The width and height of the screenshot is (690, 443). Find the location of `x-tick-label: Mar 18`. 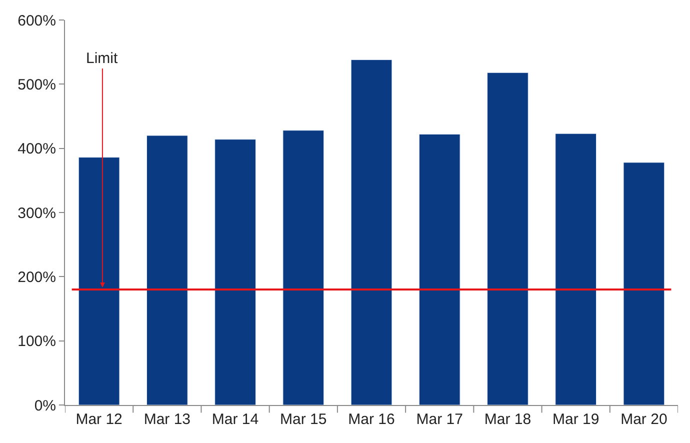

x-tick-label: Mar 18 is located at coordinates (508, 419).